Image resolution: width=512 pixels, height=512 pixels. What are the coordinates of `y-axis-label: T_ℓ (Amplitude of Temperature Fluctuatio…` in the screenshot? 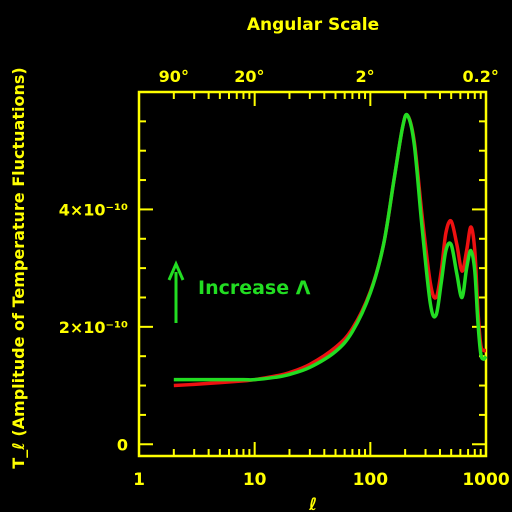 It's located at (18, 267).